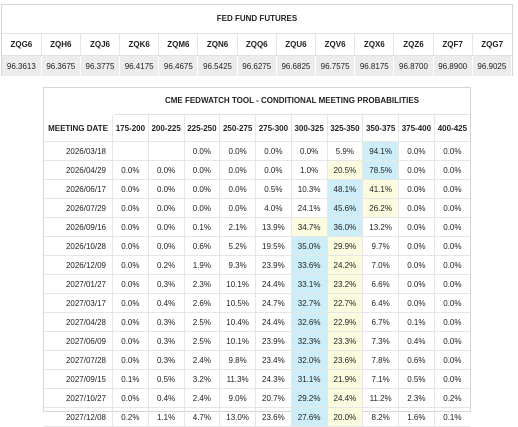 The height and width of the screenshot is (427, 518). I want to click on probability-cell: 13.2%, so click(380, 227).